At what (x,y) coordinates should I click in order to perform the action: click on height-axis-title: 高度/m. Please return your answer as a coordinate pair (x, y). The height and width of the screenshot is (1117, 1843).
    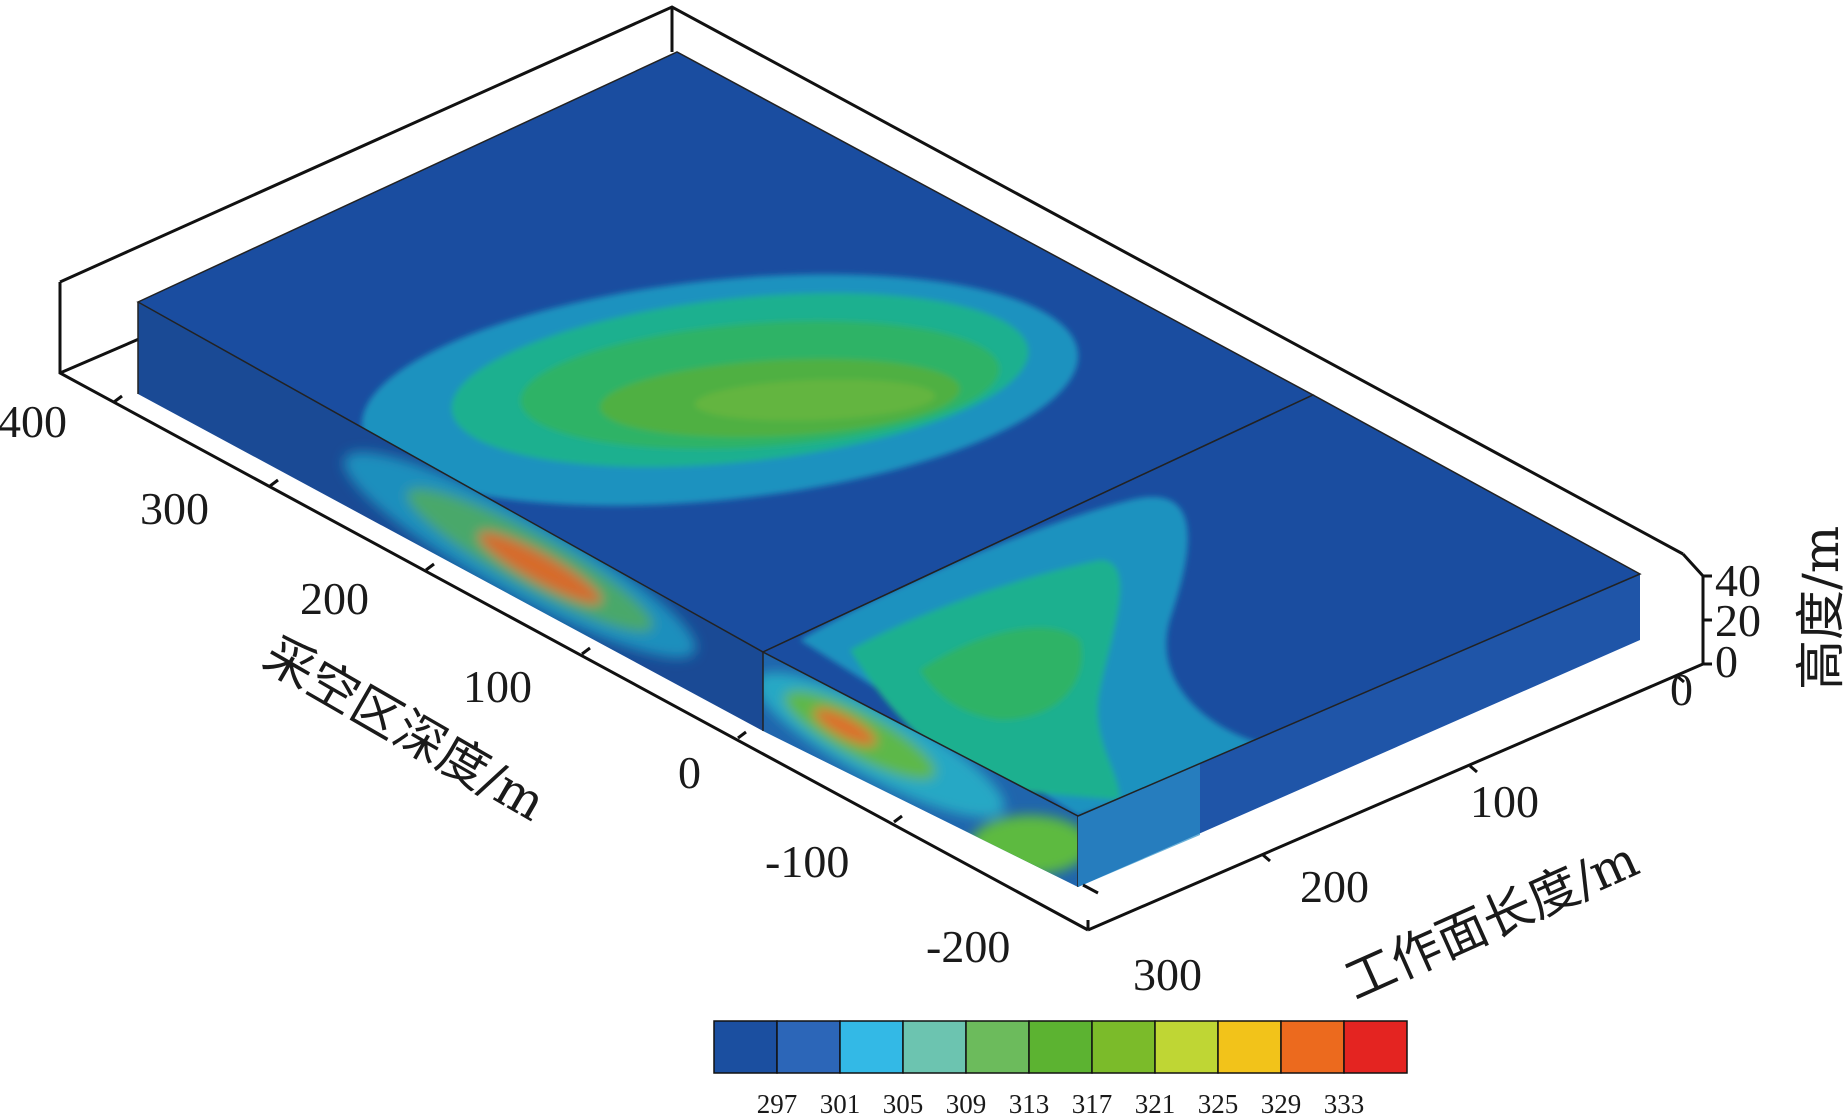
    Looking at the image, I should click on (1817, 608).